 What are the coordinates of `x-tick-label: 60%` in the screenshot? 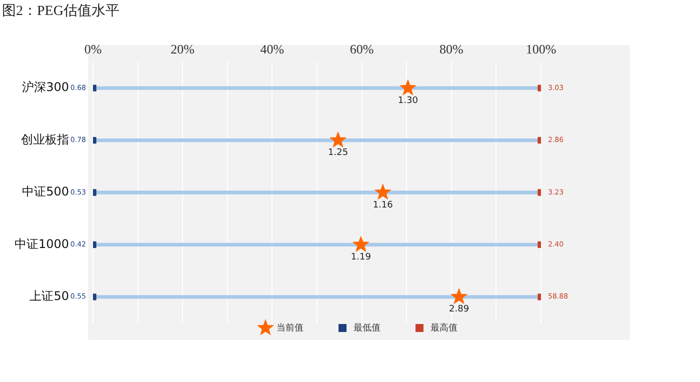 It's located at (362, 49).